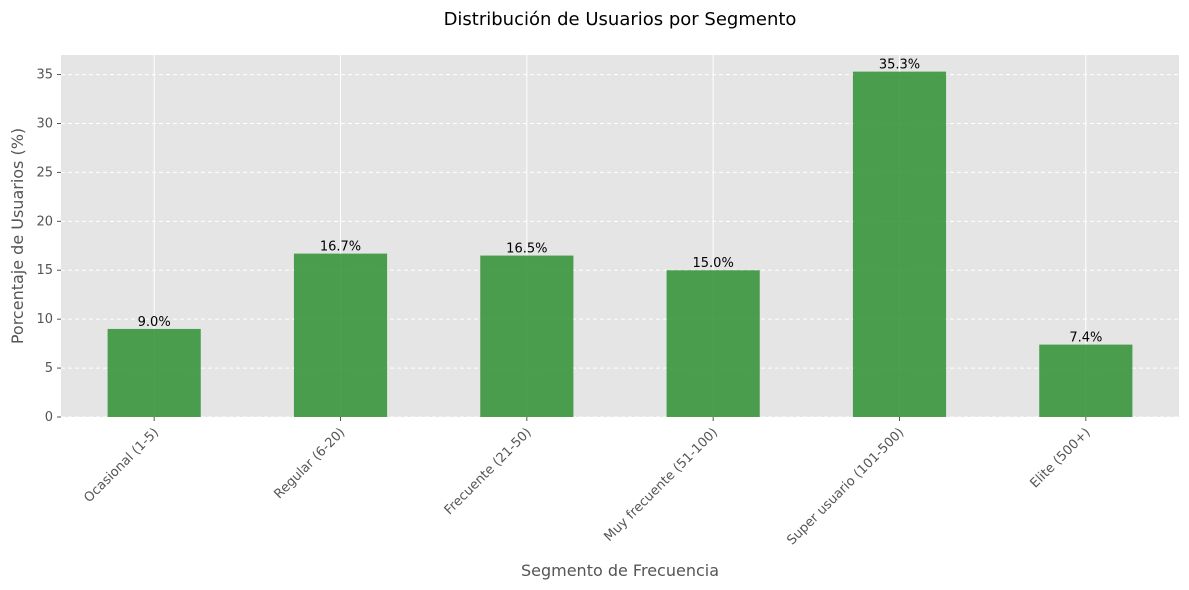  Describe the element at coordinates (713, 263) in the screenshot. I see `bar-value-label: 15.0%` at that location.